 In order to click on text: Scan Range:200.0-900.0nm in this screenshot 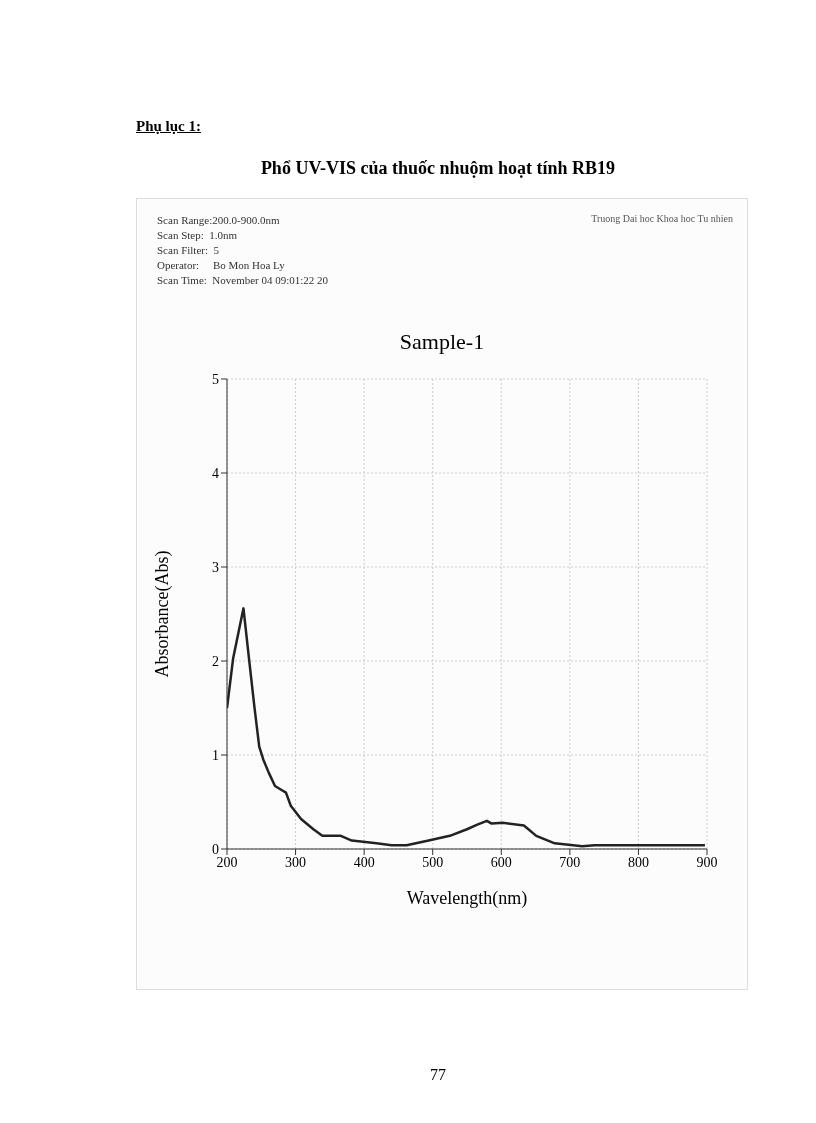, I will do `click(219, 220)`.